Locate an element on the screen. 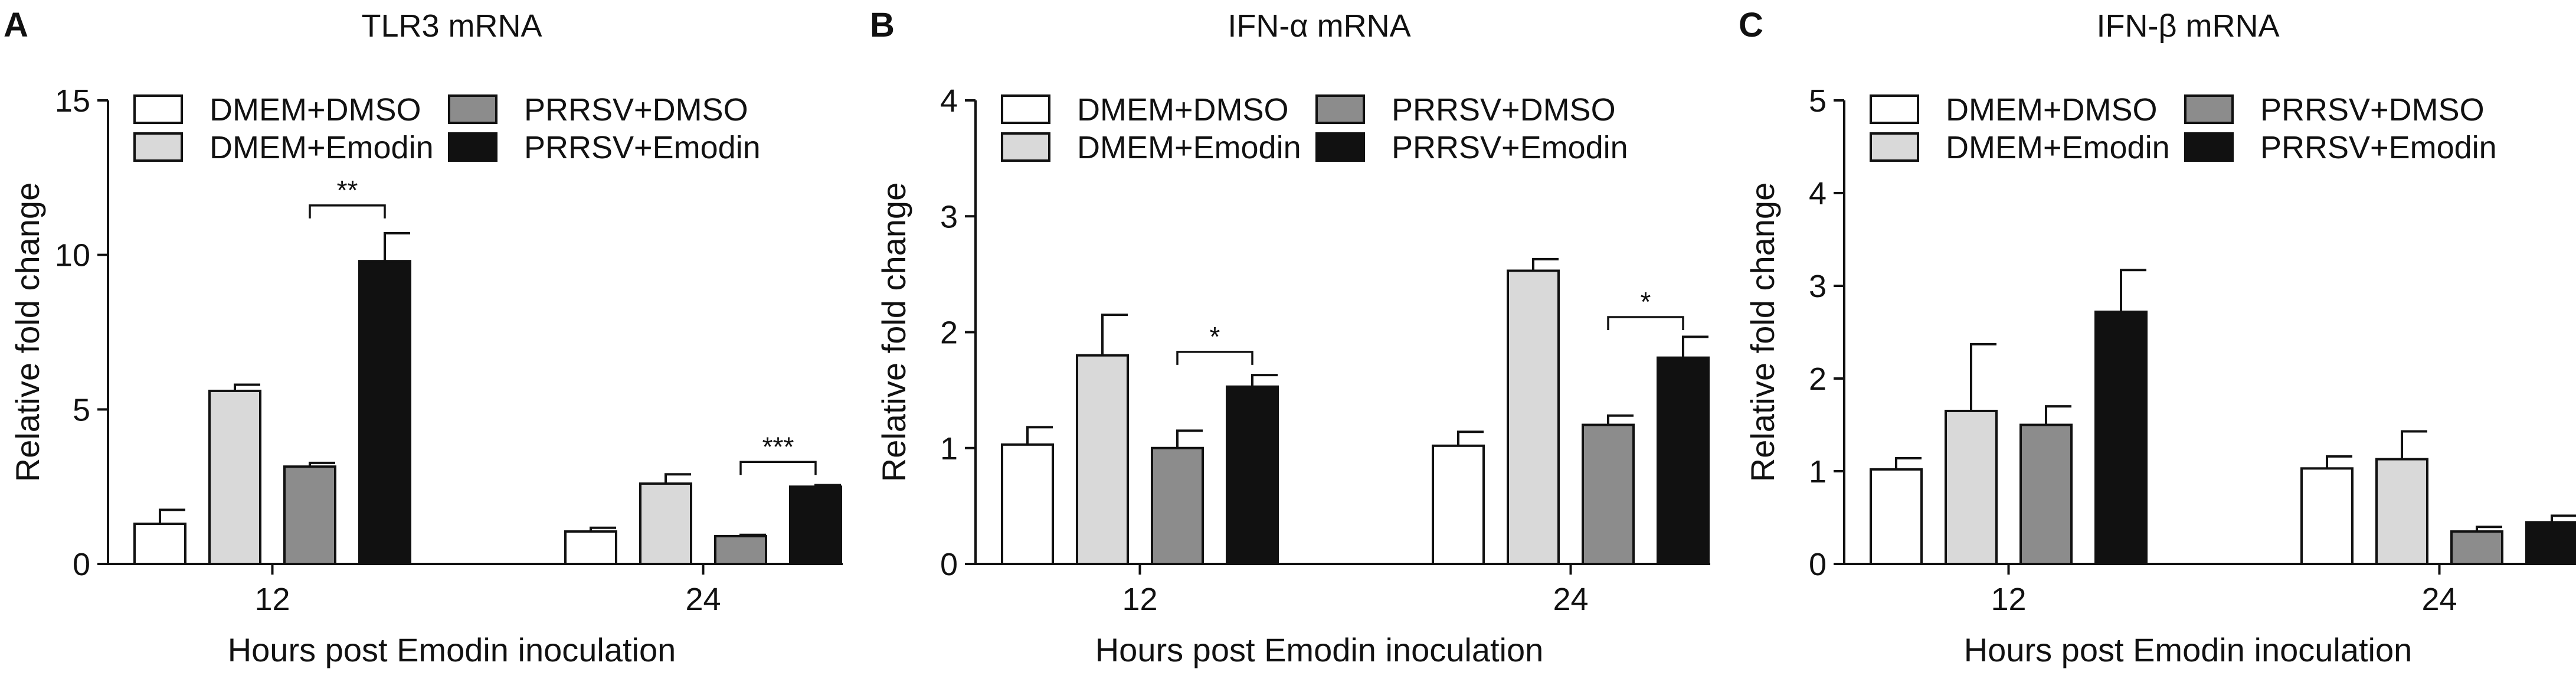 The height and width of the screenshot is (685, 2576). panel-letter: B is located at coordinates (883, 25).